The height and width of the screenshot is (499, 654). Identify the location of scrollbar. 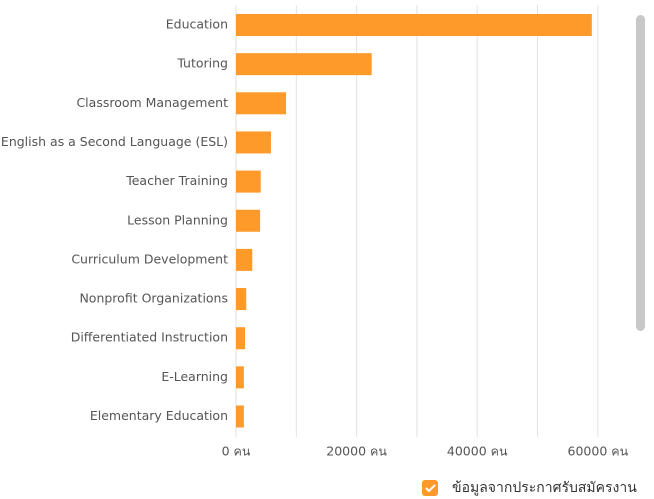
(640, 173).